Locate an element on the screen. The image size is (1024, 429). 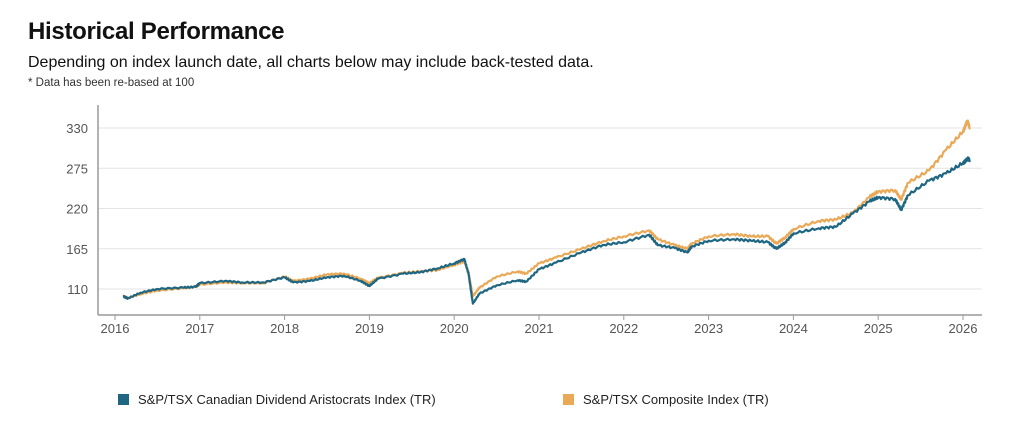
legend-item-composite: S&P/TSX Composite Index (TR) is located at coordinates (666, 399).